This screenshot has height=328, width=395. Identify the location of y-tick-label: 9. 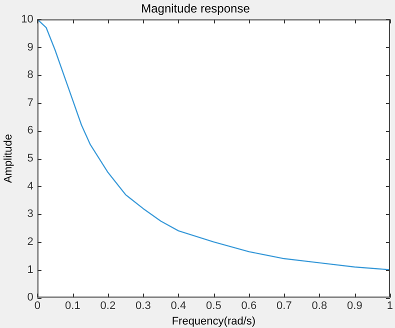
(30, 47).